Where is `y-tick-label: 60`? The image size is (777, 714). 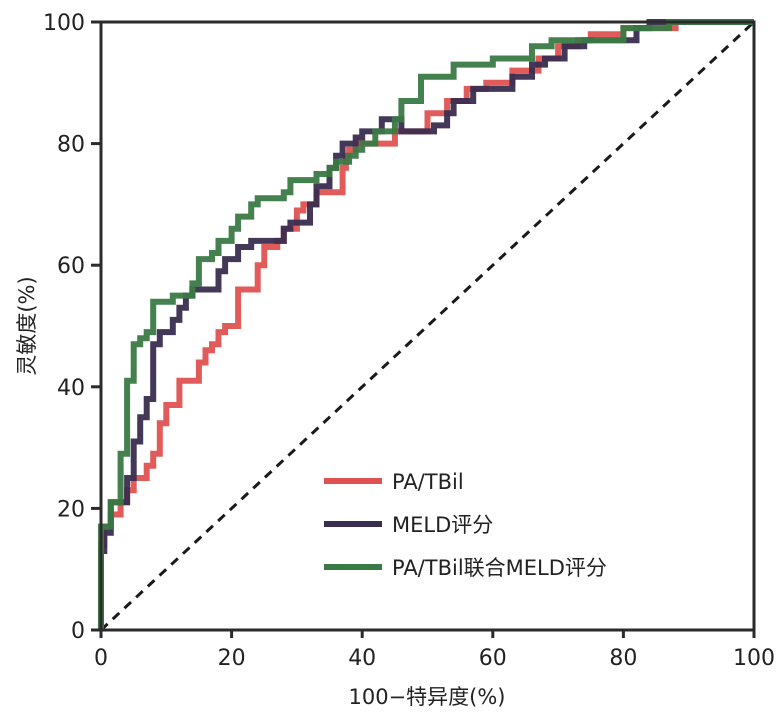 y-tick-label: 60 is located at coordinates (71, 266).